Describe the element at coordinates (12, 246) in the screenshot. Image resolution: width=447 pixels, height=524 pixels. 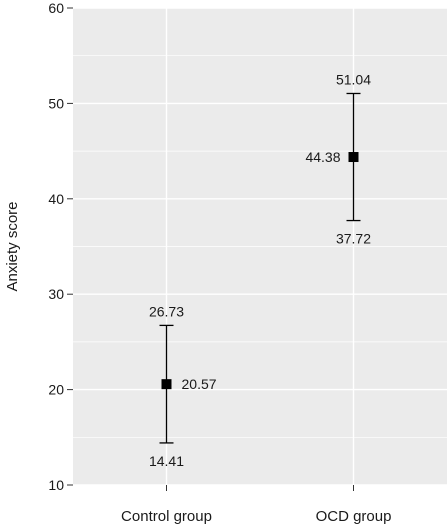
I see `y-axis-title: Anxiety score` at that location.